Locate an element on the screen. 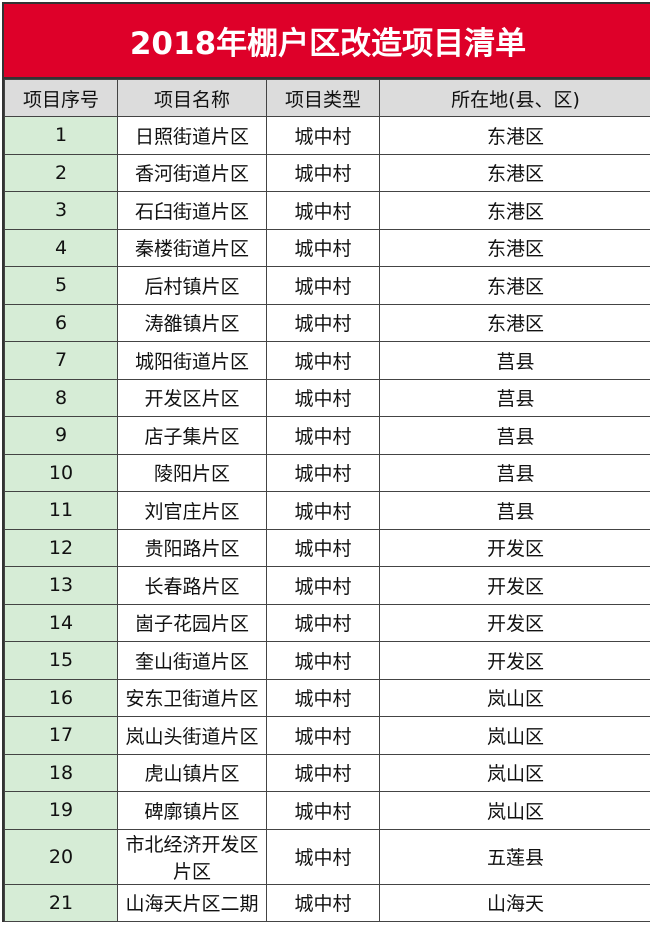 The height and width of the screenshot is (929, 650). table-row: 9 店子集片区 城中村 莒县 is located at coordinates (327, 435).